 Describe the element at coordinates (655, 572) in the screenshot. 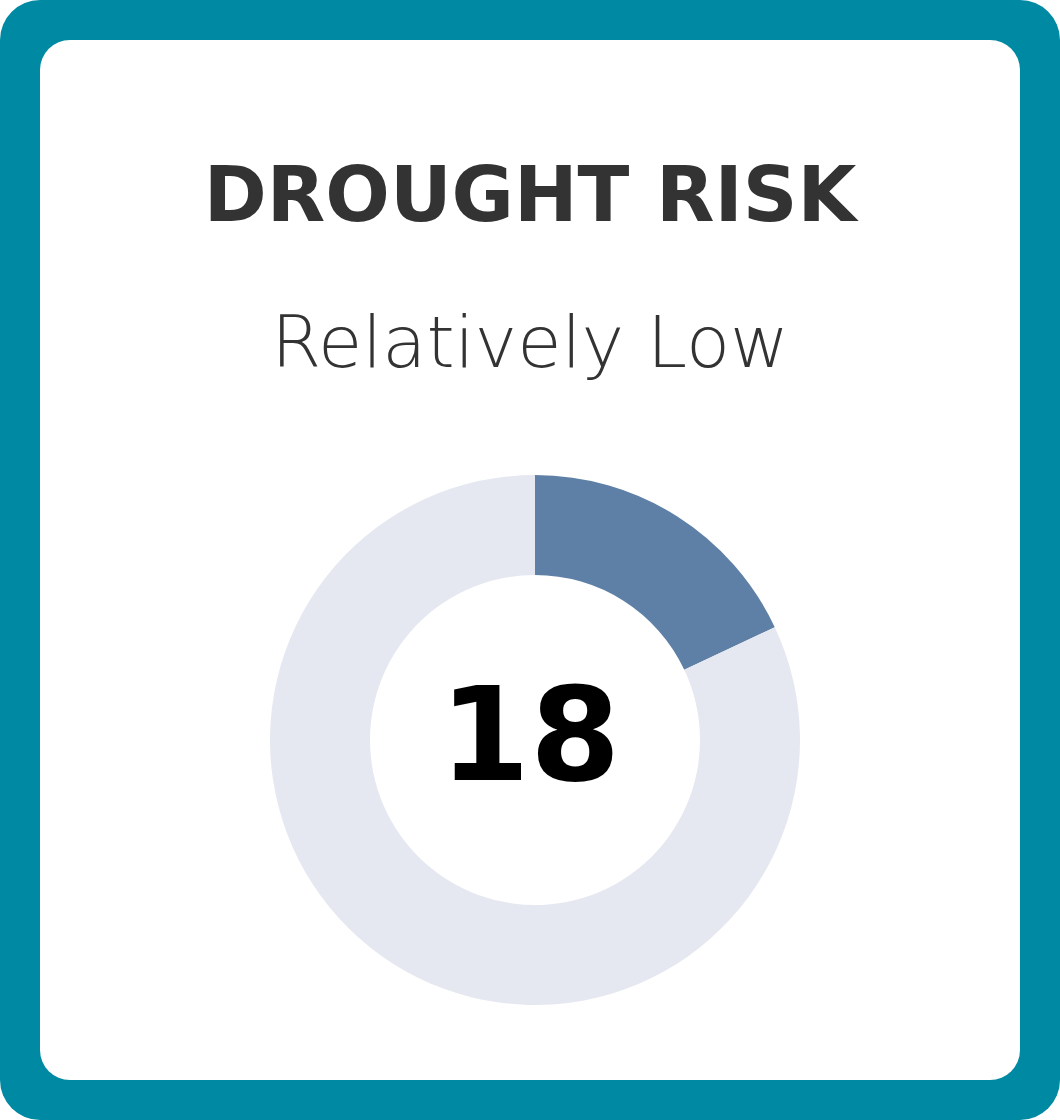

I see `donut-slice` at that location.